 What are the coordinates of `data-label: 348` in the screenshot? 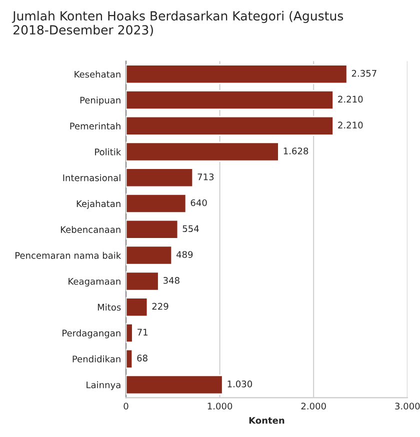 It's located at (171, 280).